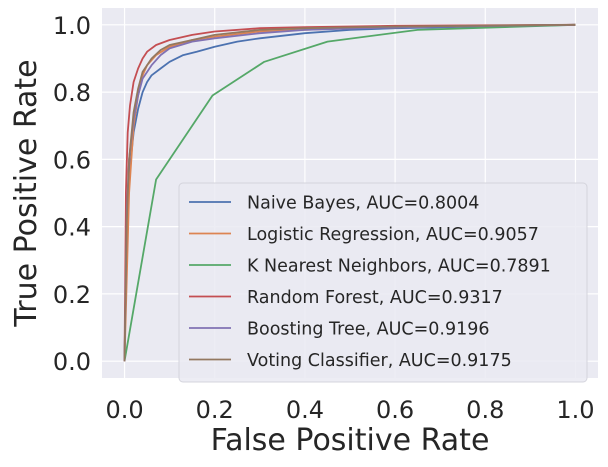 Image resolution: width=608 pixels, height=467 pixels. I want to click on y-tick-label: 0.2, so click(72, 295).